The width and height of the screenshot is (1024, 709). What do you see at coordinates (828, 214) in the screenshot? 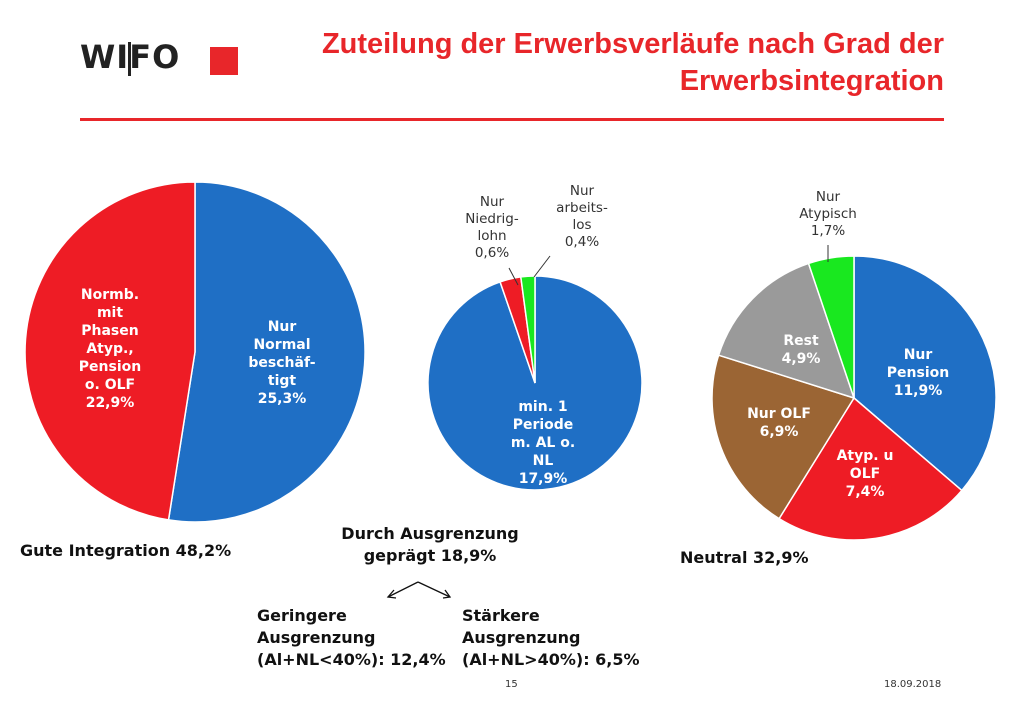
I see `pie2-label-nur-atypisch: Nur Atypisch 1,7%` at bounding box center [828, 214].